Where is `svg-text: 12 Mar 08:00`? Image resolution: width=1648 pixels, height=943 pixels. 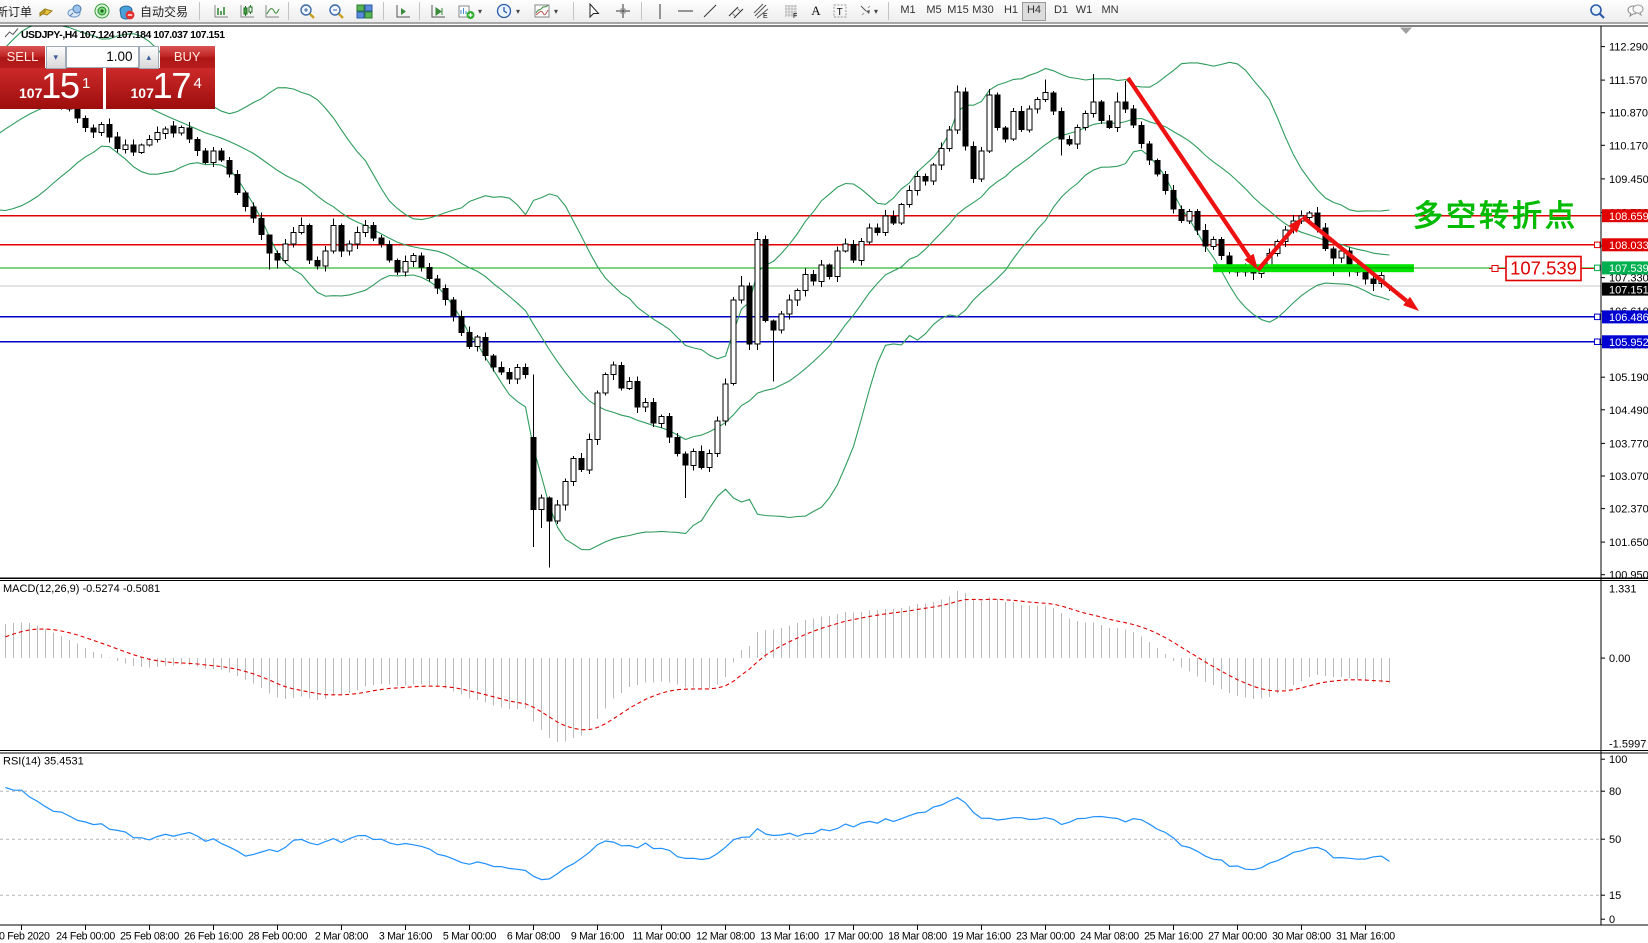 svg-text: 12 Mar 08:00 is located at coordinates (725, 937).